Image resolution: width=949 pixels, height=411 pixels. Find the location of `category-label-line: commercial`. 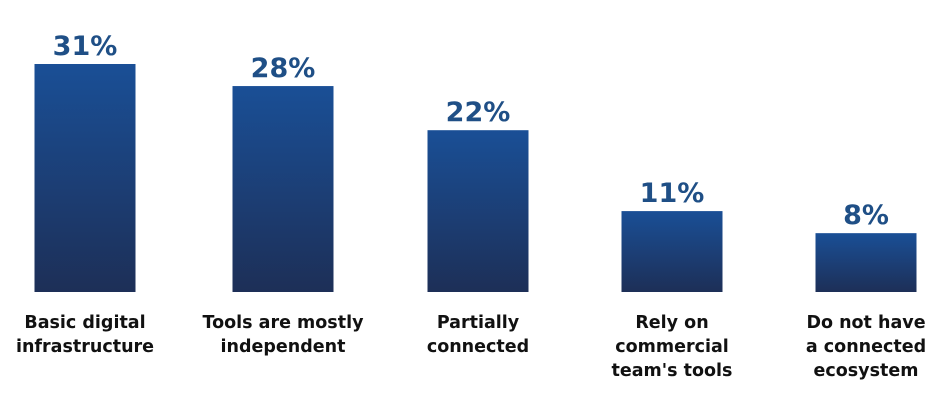

category-label-line: commercial is located at coordinates (672, 347).